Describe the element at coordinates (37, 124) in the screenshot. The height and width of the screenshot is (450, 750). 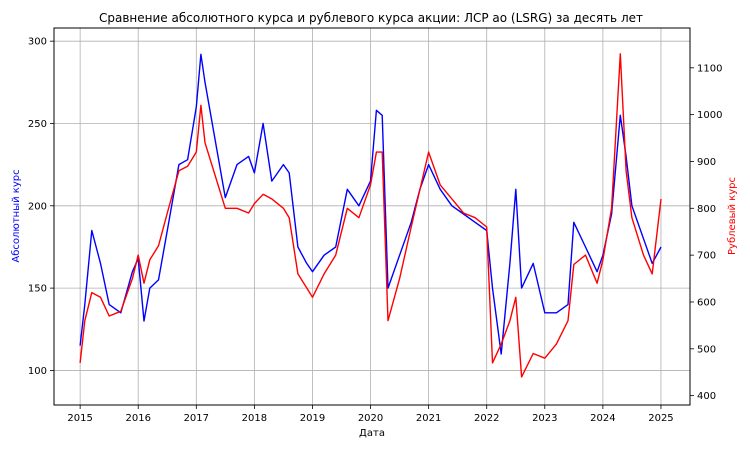
I see `y-left-tick-label: 250` at that location.